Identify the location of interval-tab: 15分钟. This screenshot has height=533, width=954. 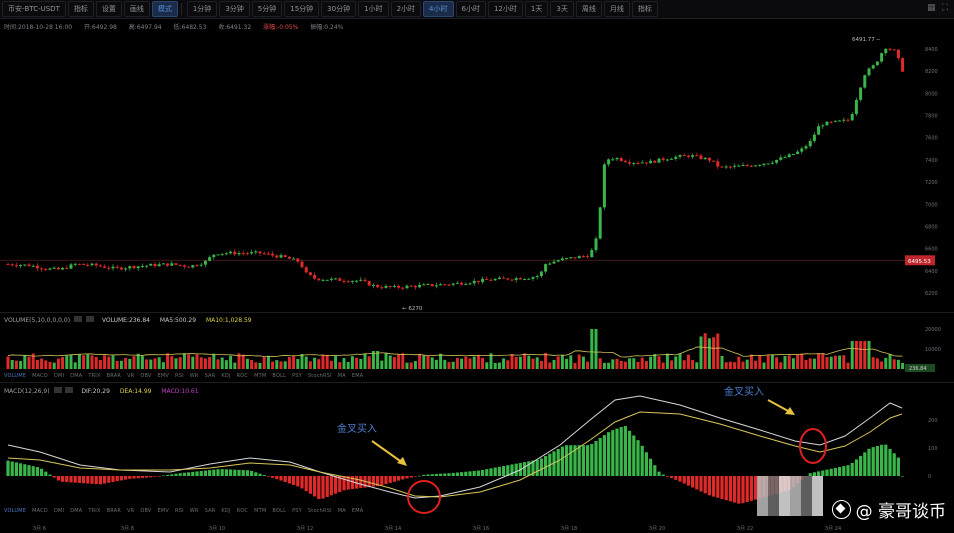
(302, 9).